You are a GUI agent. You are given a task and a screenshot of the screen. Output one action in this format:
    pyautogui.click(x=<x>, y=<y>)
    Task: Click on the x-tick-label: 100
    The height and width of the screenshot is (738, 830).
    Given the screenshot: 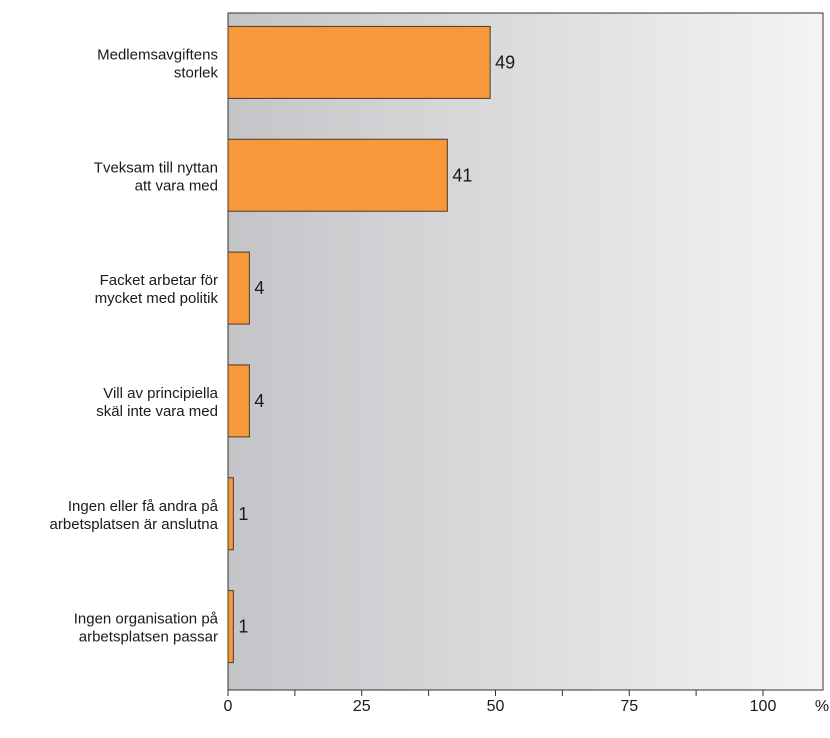 What is the action you would take?
    pyautogui.click(x=763, y=706)
    